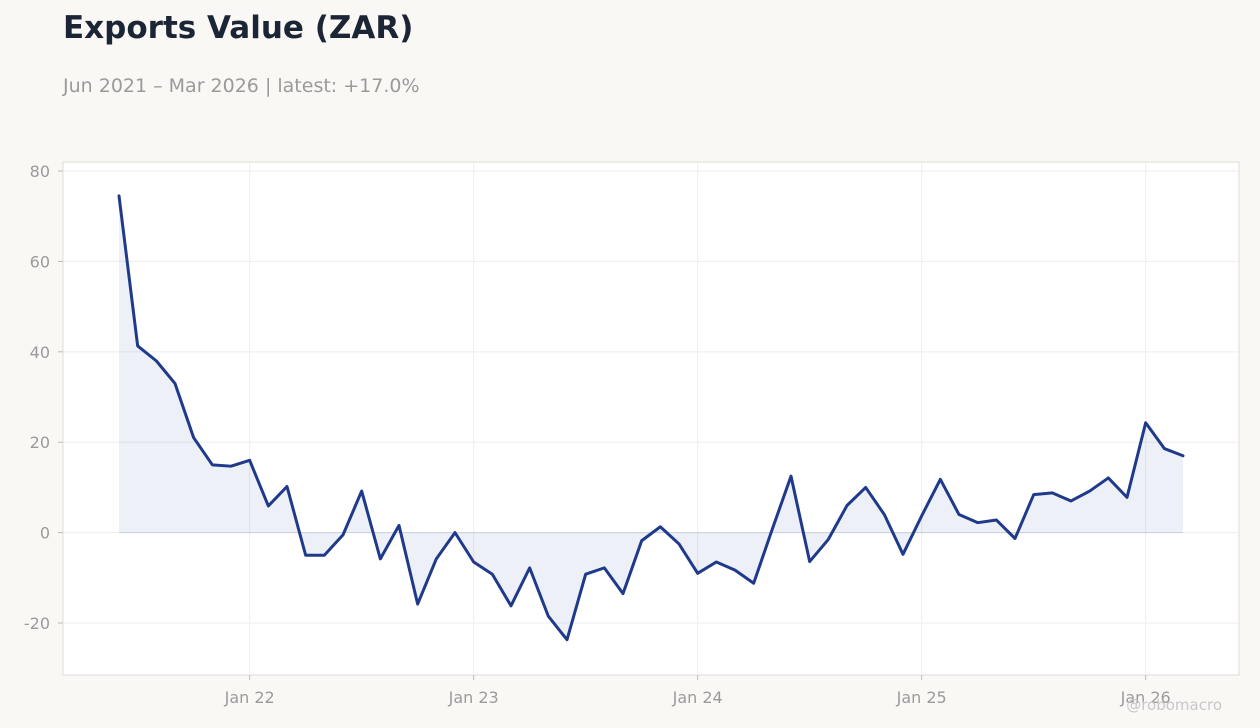 The image size is (1260, 728). Describe the element at coordinates (37, 623) in the screenshot. I see `y-tick-label: -20` at that location.